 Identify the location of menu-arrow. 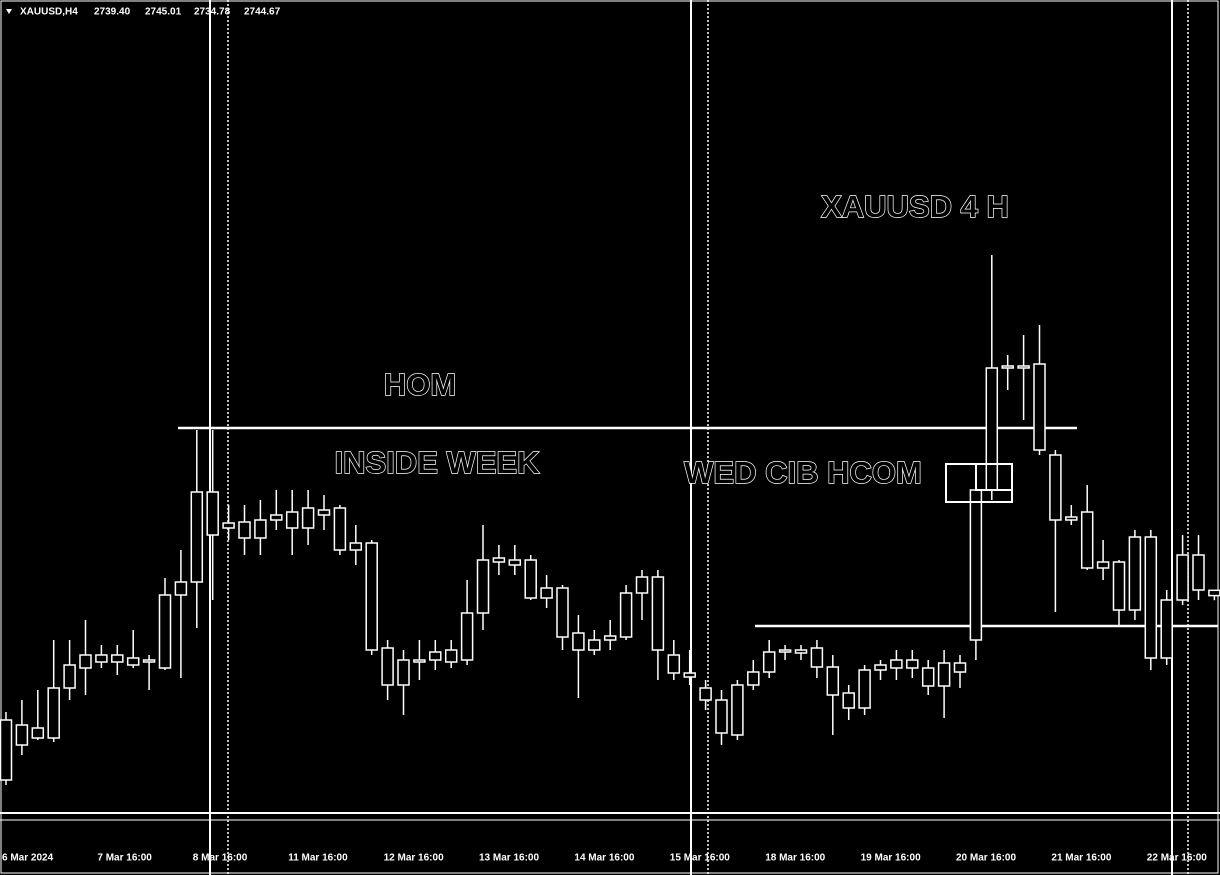
(9, 11).